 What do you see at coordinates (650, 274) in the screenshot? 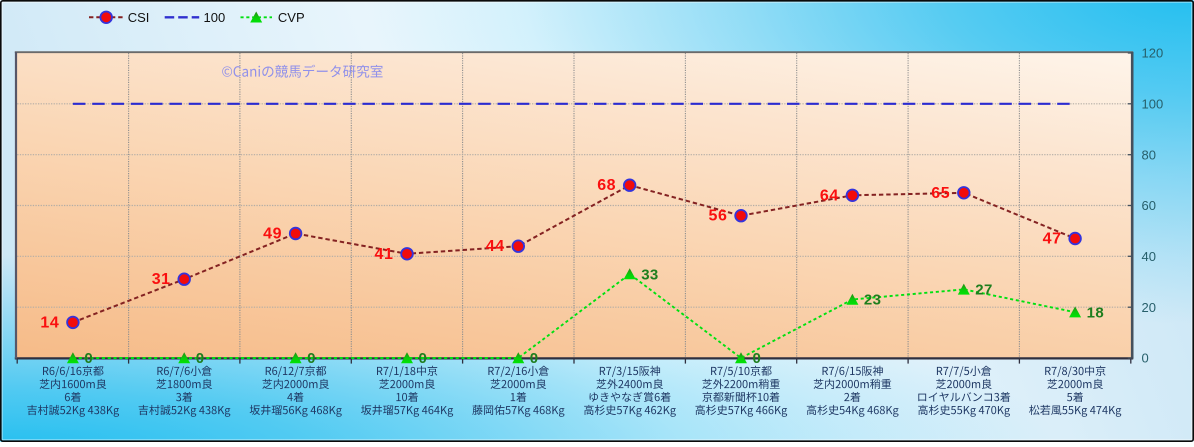
I see `svg-text: 33` at bounding box center [650, 274].